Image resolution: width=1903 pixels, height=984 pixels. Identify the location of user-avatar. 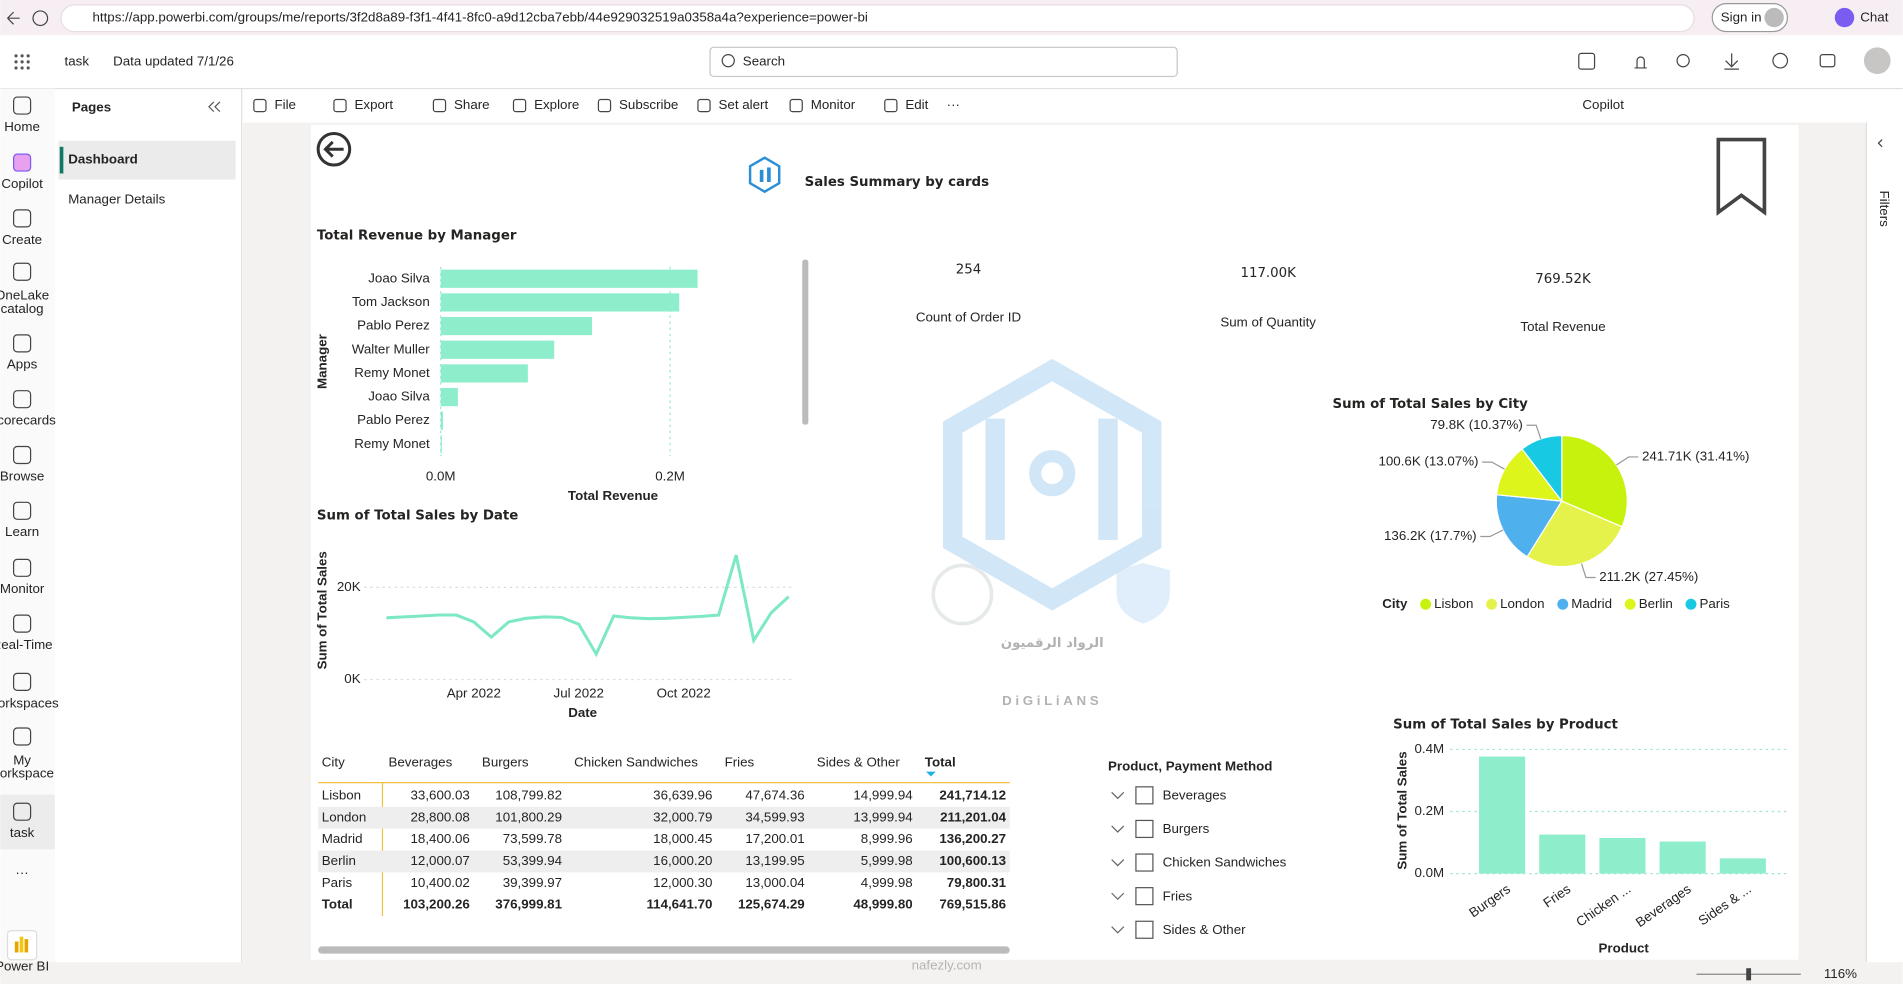
(1877, 61).